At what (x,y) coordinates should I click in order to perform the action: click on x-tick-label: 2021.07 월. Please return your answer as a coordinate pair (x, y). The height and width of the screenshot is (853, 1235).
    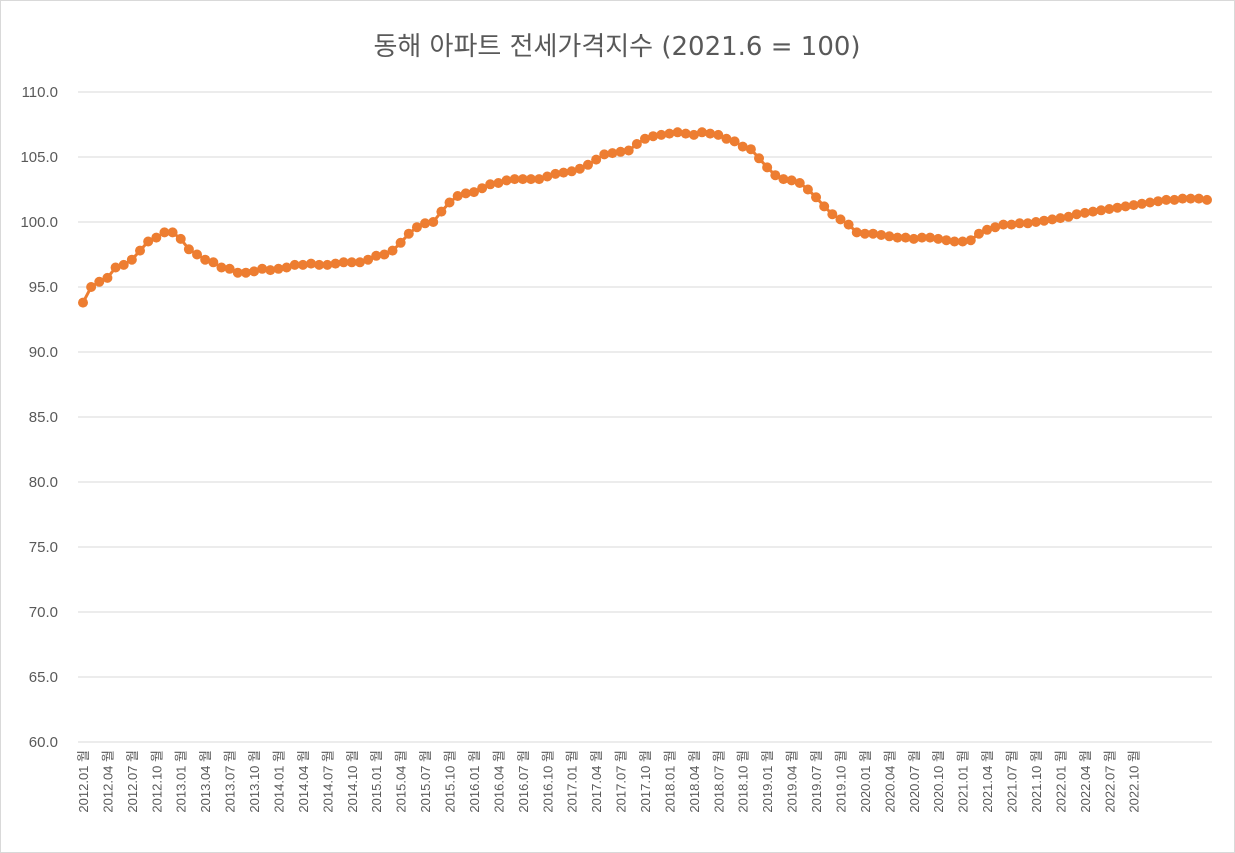
    Looking at the image, I should click on (1012, 781).